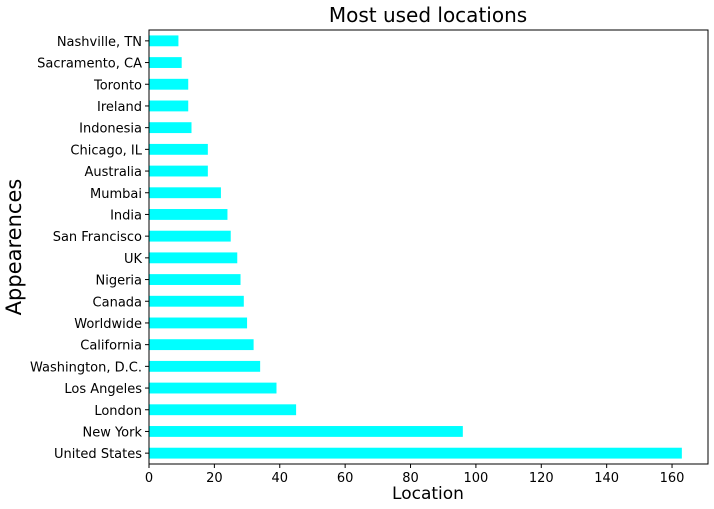  What do you see at coordinates (119, 107) in the screenshot?
I see `y-tick-label: Ireland` at bounding box center [119, 107].